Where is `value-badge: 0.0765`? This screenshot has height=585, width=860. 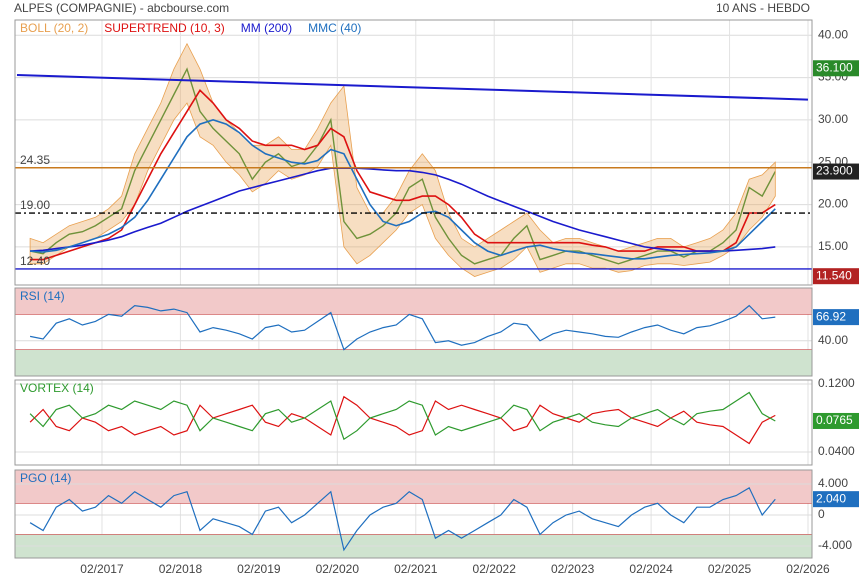 value-badge: 0.0765 is located at coordinates (834, 420).